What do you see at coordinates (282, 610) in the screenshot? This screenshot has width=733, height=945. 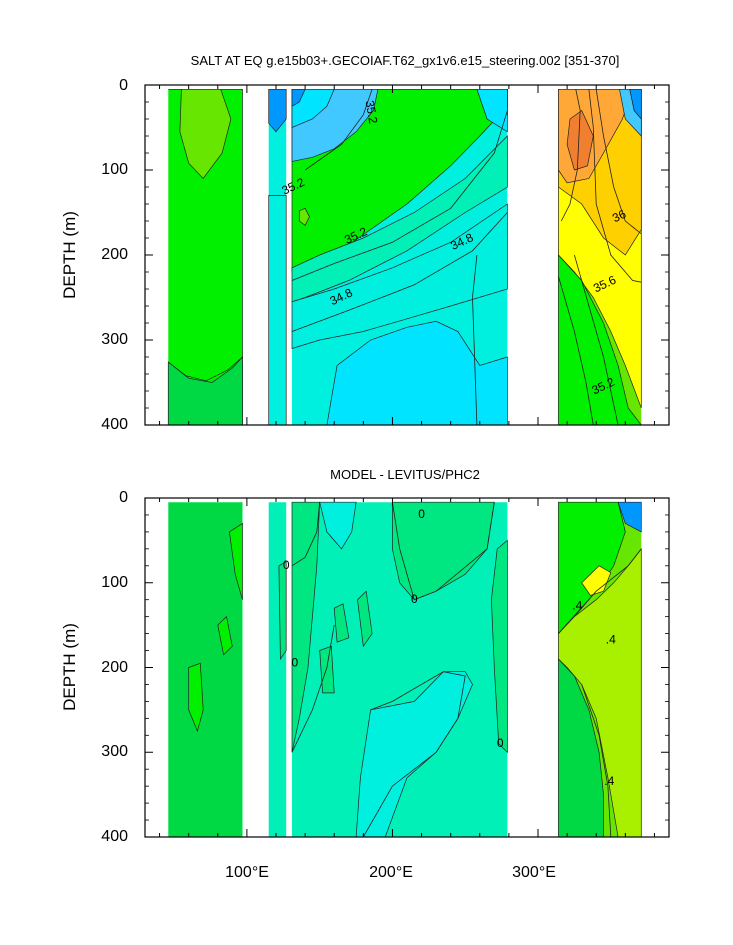 I see `diff-strait-band` at bounding box center [282, 610].